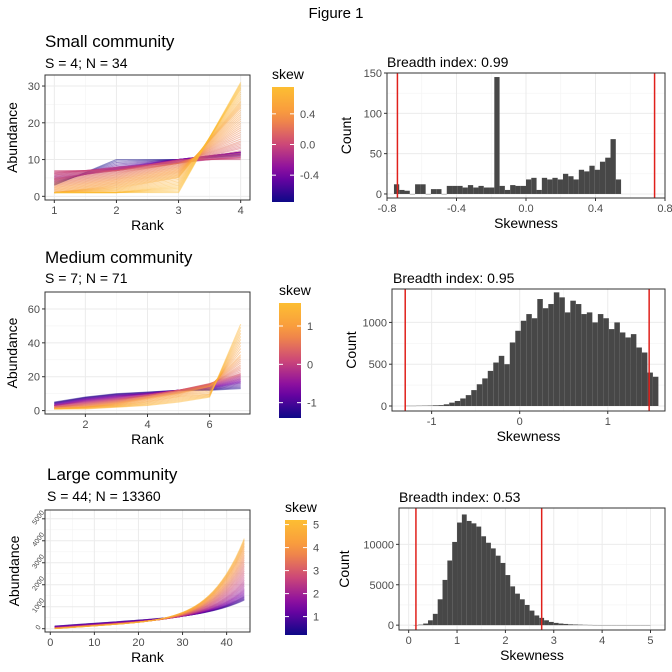  Describe the element at coordinates (554, 641) in the screenshot. I see `x-tick-label: 3` at that location.